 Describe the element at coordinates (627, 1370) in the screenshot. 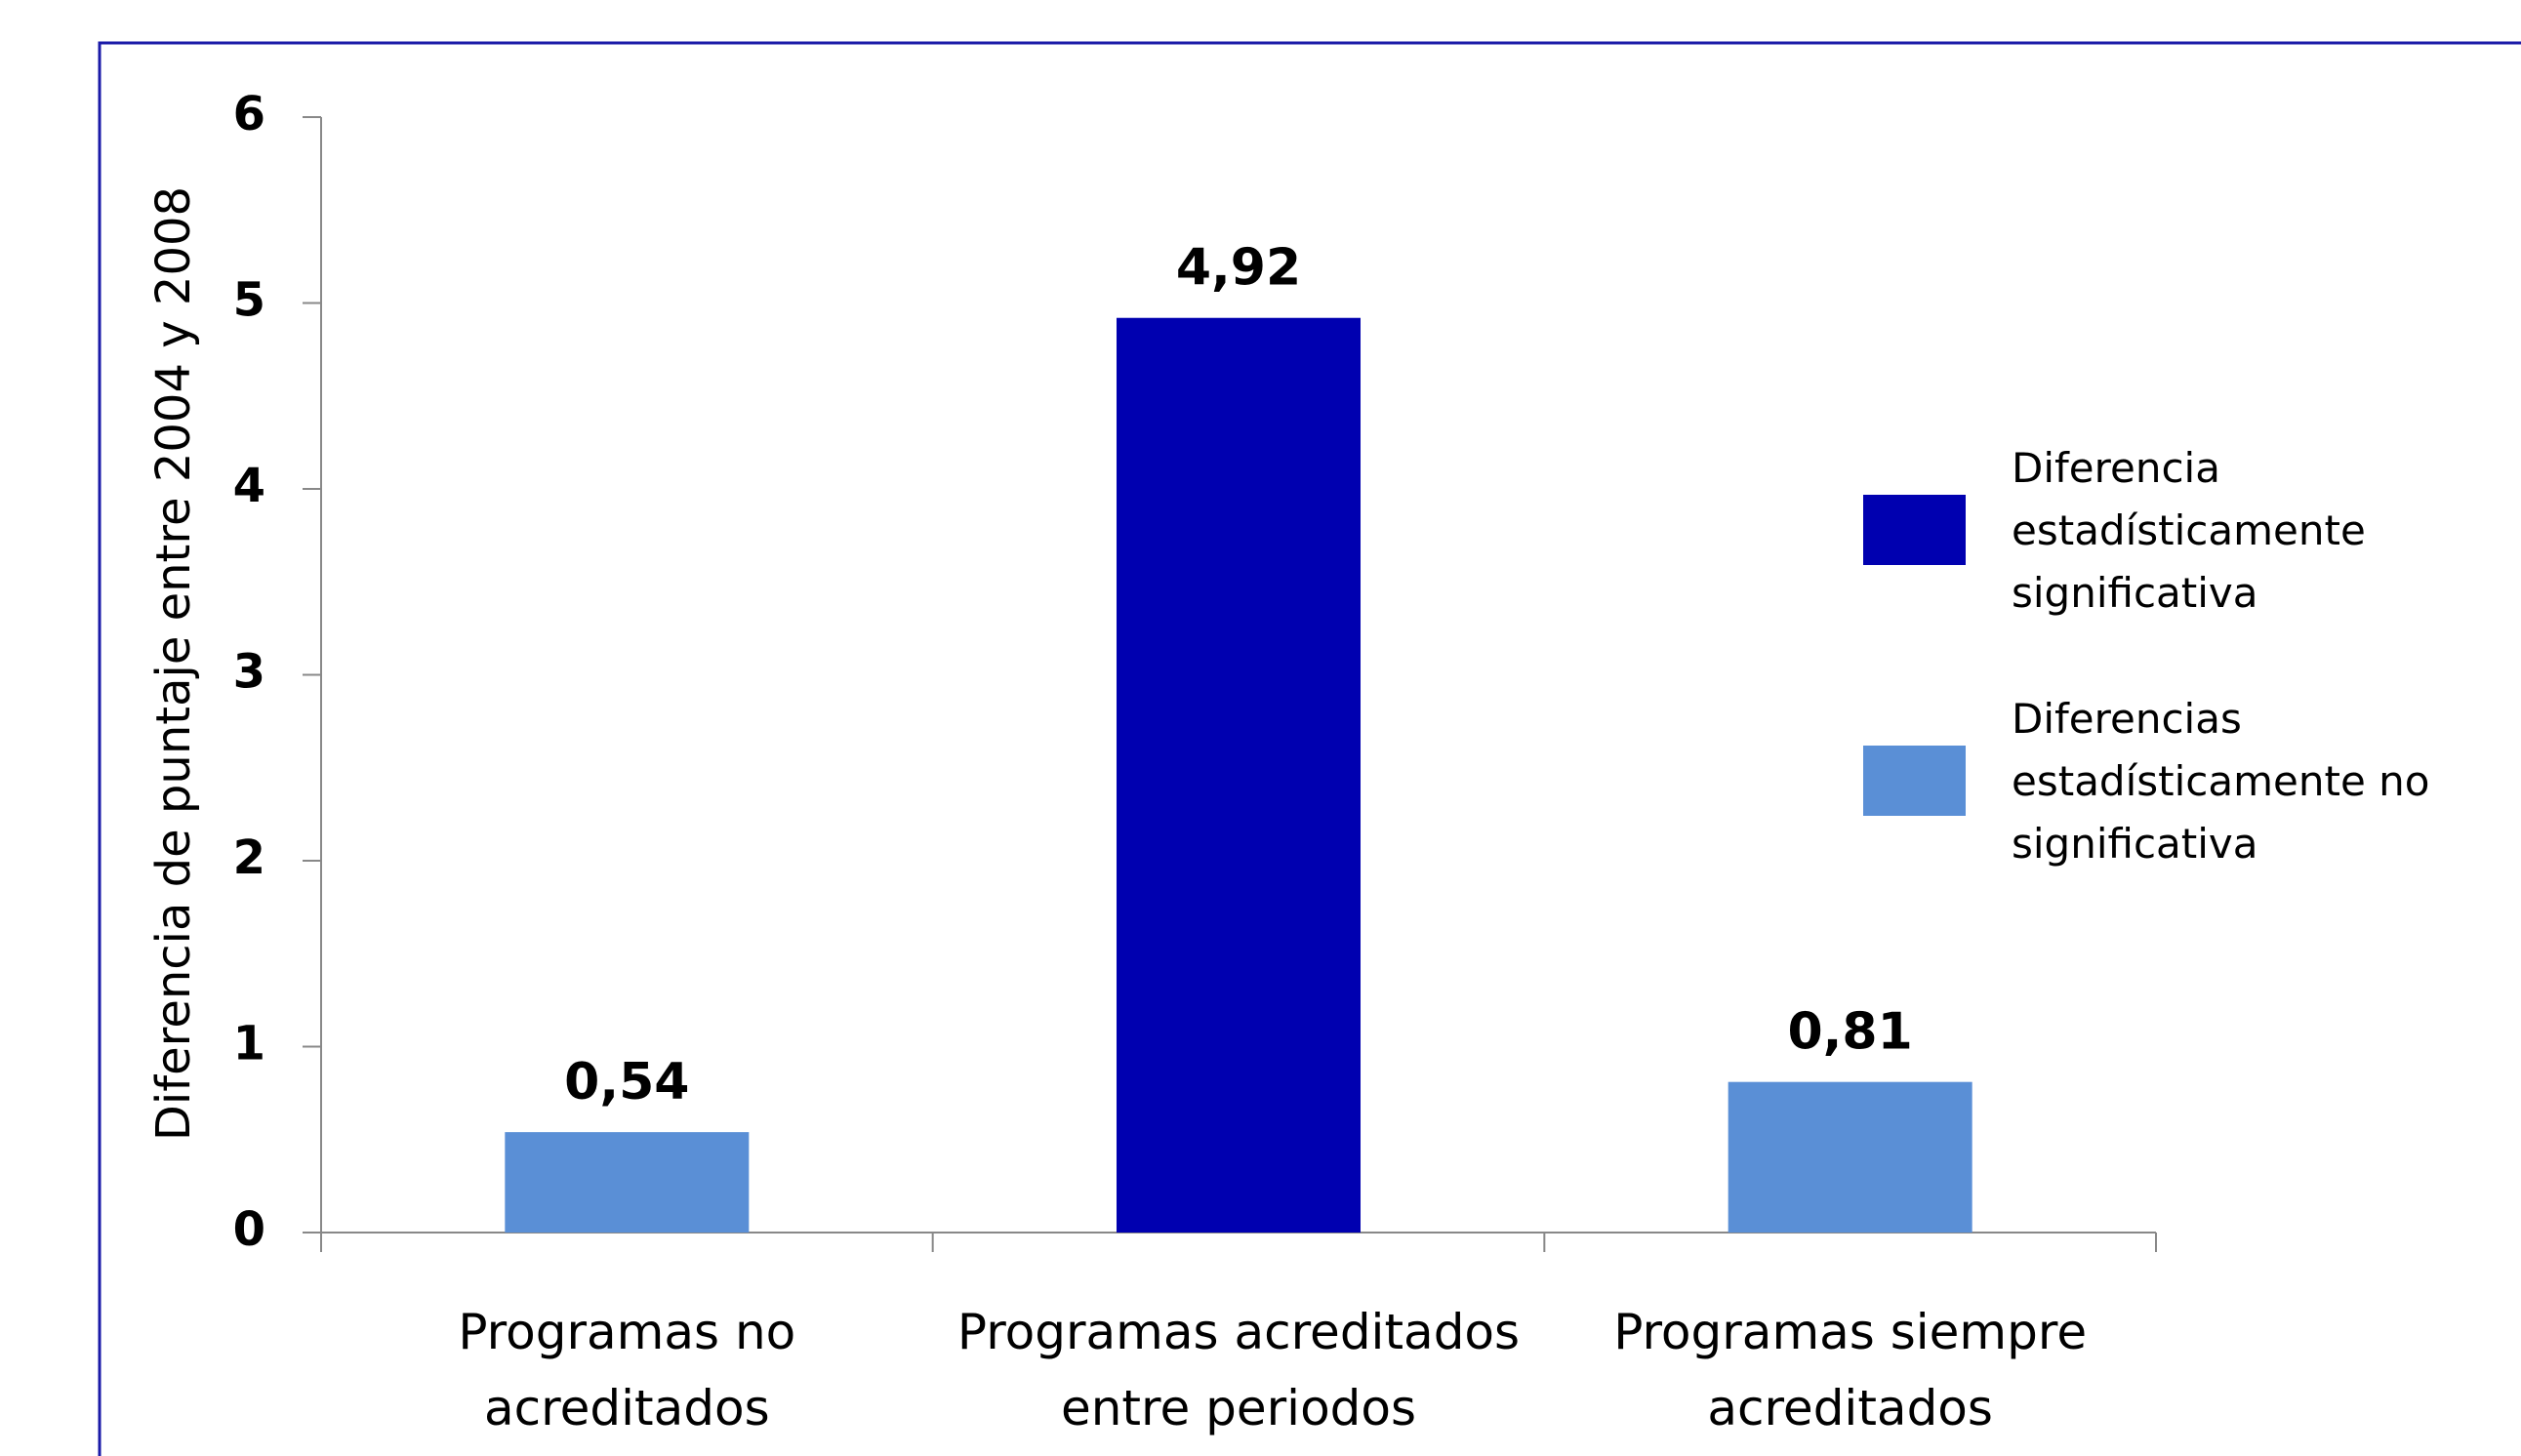

I see `x-tick-label: Programas no acreditados` at that location.